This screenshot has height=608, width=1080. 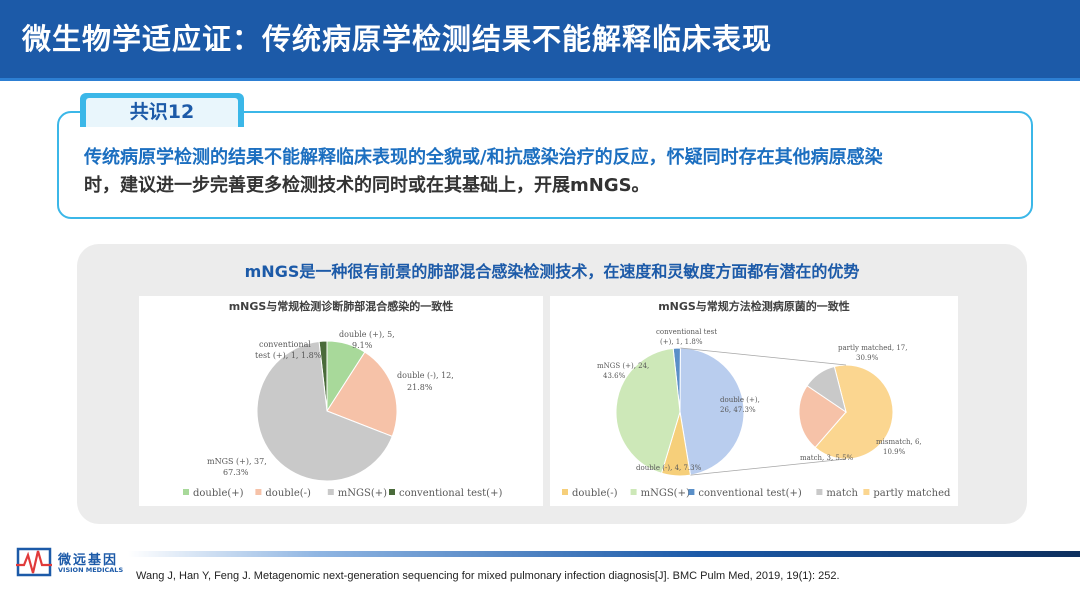 I want to click on logo-text-cn: 微远基因, so click(x=88, y=560).